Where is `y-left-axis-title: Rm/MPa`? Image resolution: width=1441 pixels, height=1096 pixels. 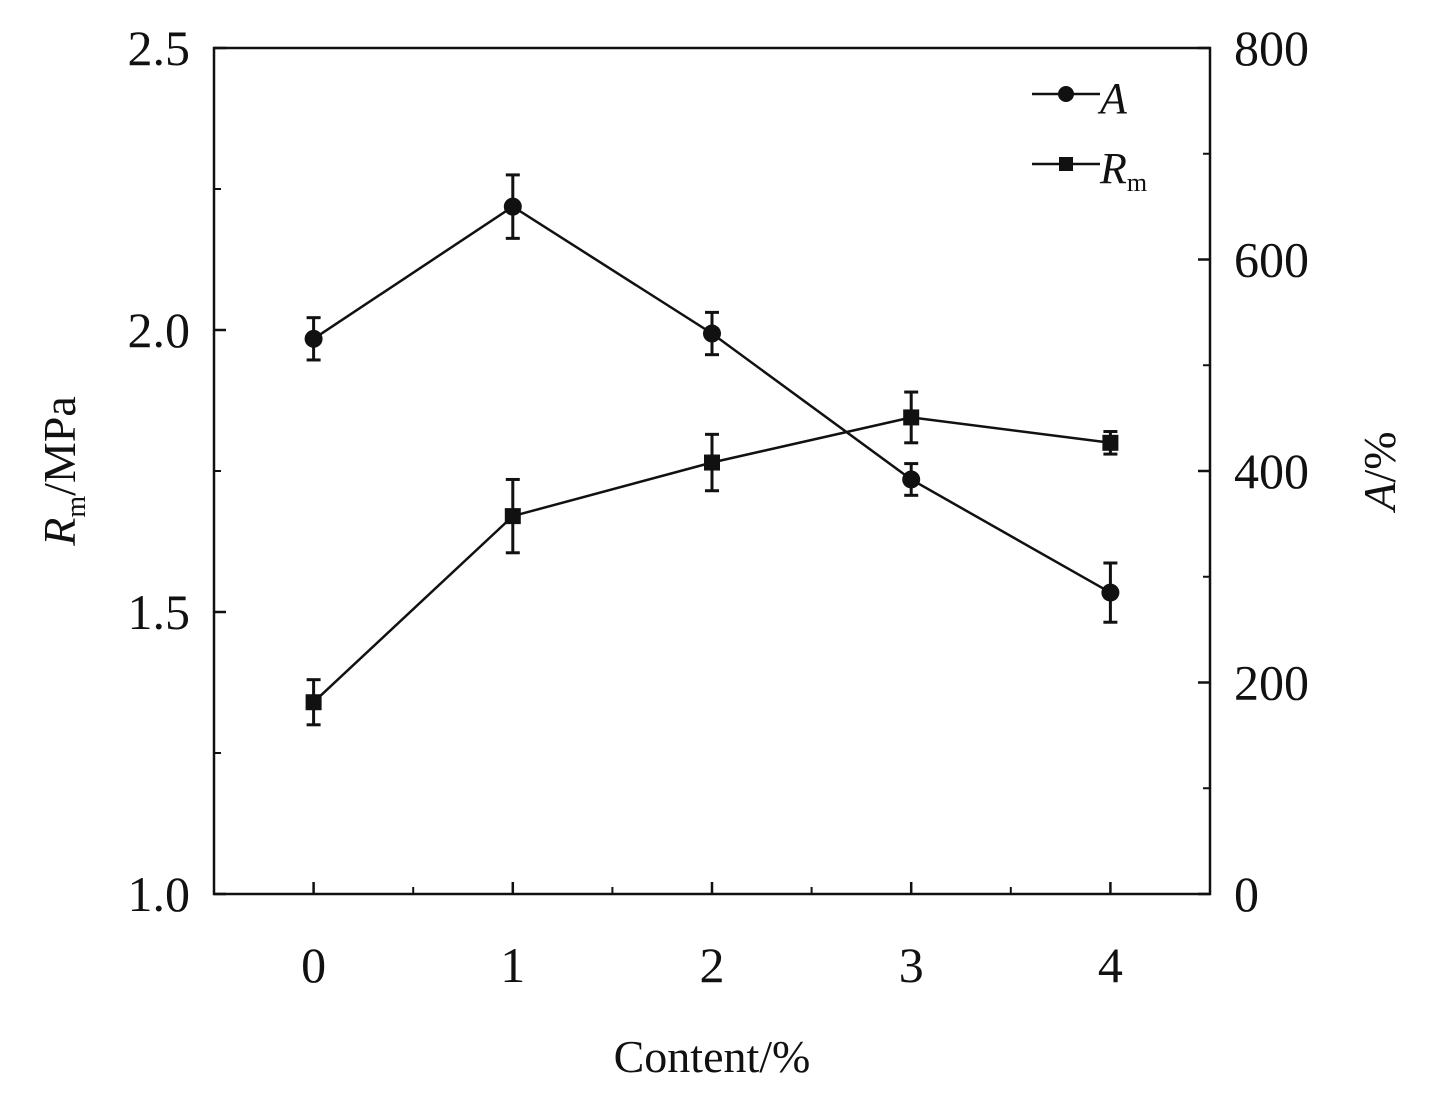 y-left-axis-title: Rm/MPa is located at coordinates (63, 471).